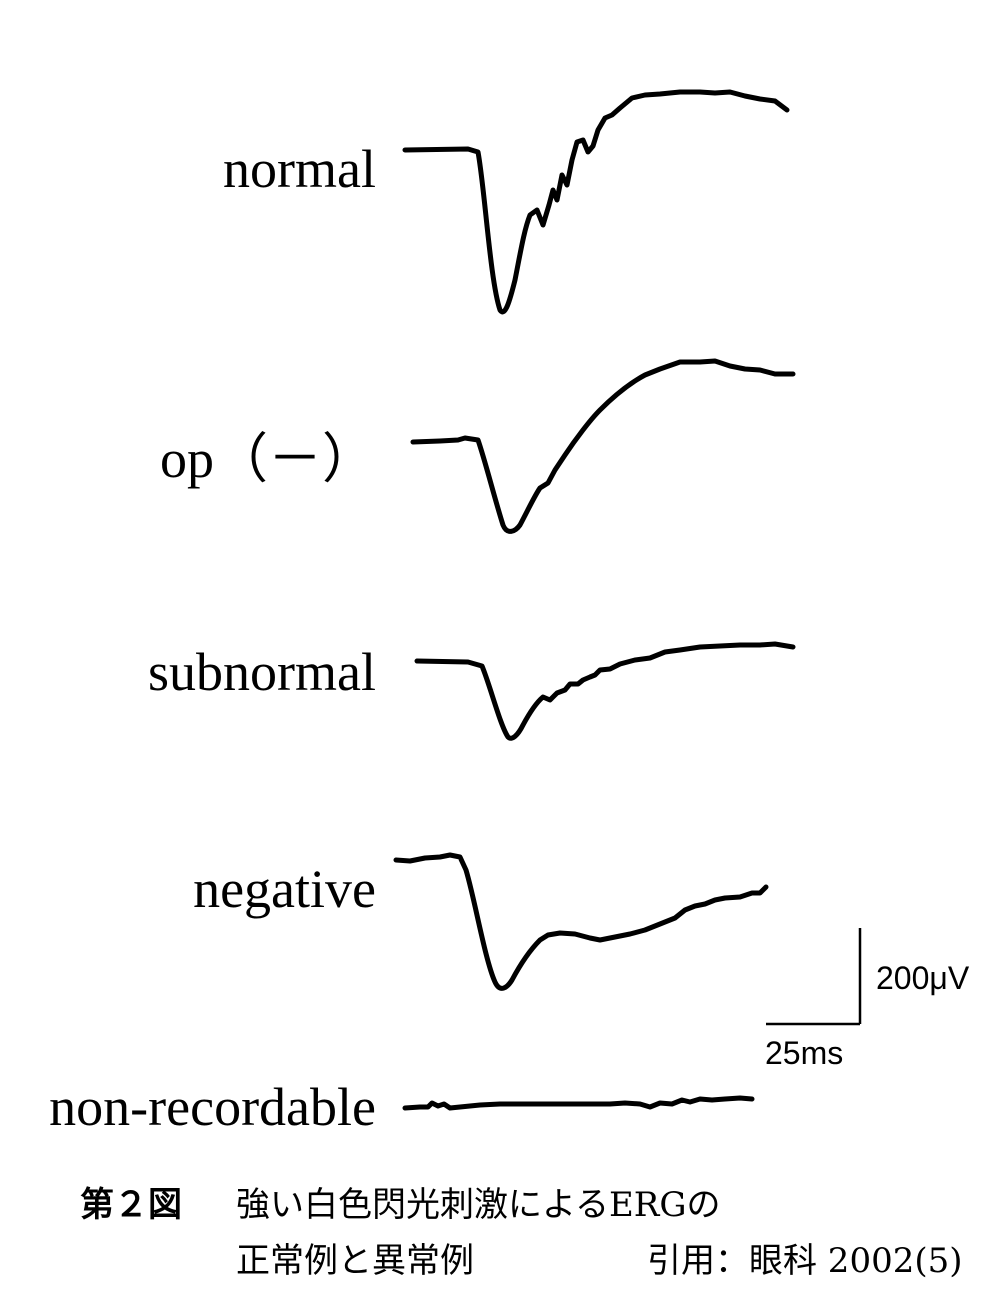  Describe the element at coordinates (131, 1205) in the screenshot. I see `caption-figure-number: 第２図` at that location.